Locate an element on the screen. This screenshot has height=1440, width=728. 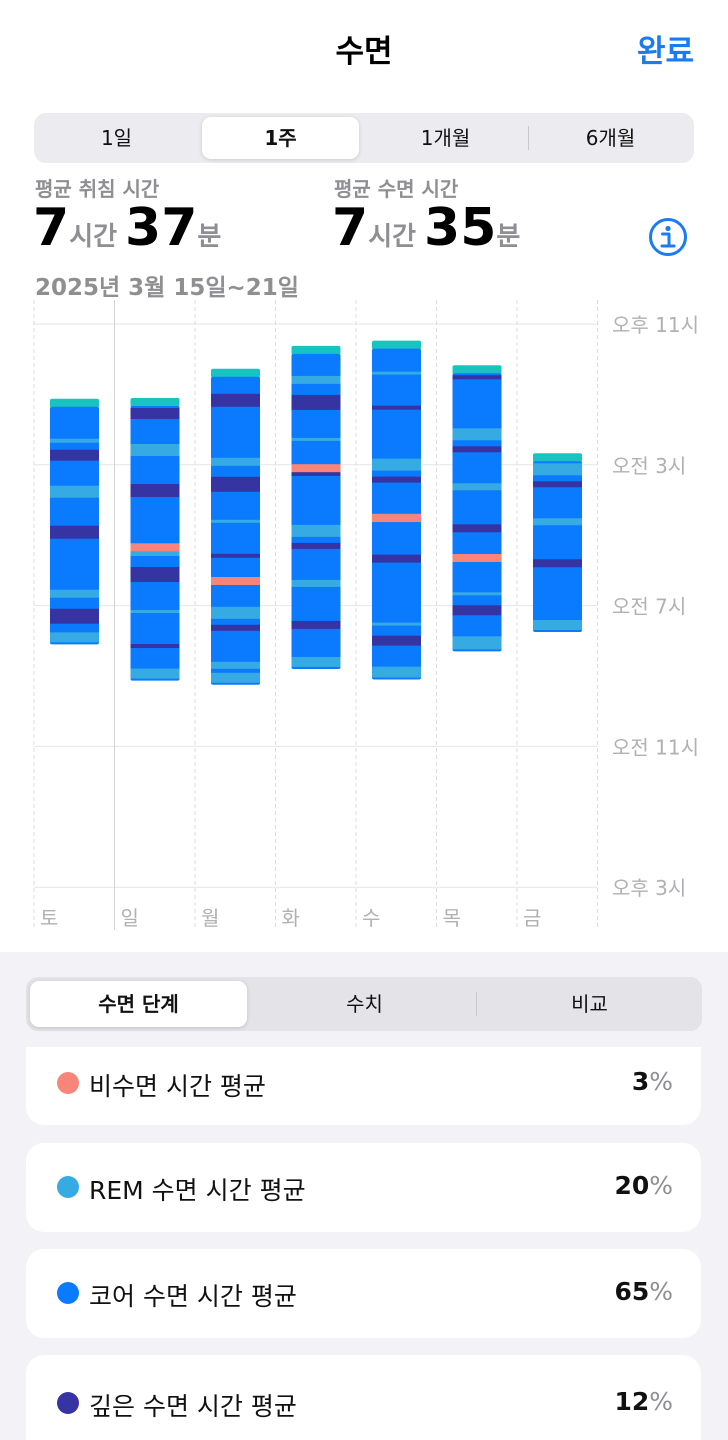
in-bed-minutes: 37 is located at coordinates (161, 228).